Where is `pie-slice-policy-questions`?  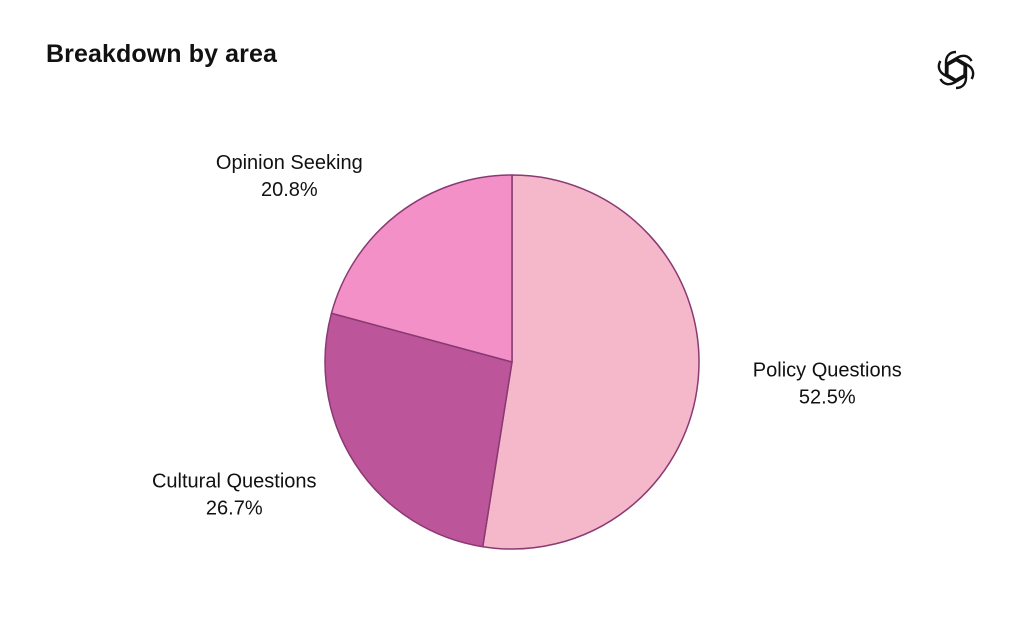 pie-slice-policy-questions is located at coordinates (590, 362).